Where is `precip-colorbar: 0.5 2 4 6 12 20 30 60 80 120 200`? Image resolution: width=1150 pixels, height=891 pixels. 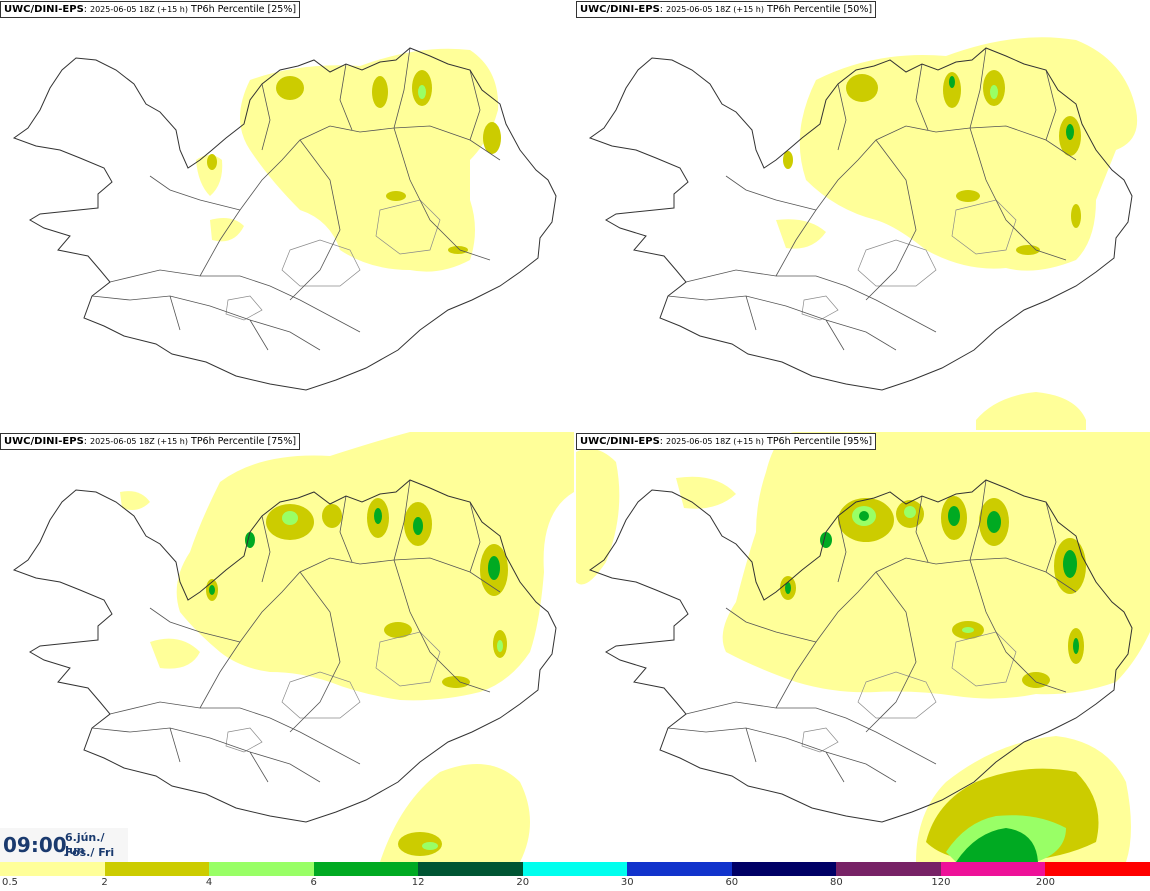
precip-colorbar: 0.5 2 4 6 12 20 30 60 80 120 200 is located at coordinates (575, 876).